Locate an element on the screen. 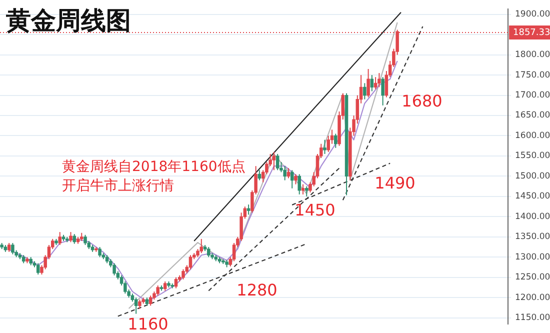  annotation: 1680 is located at coordinates (422, 101).